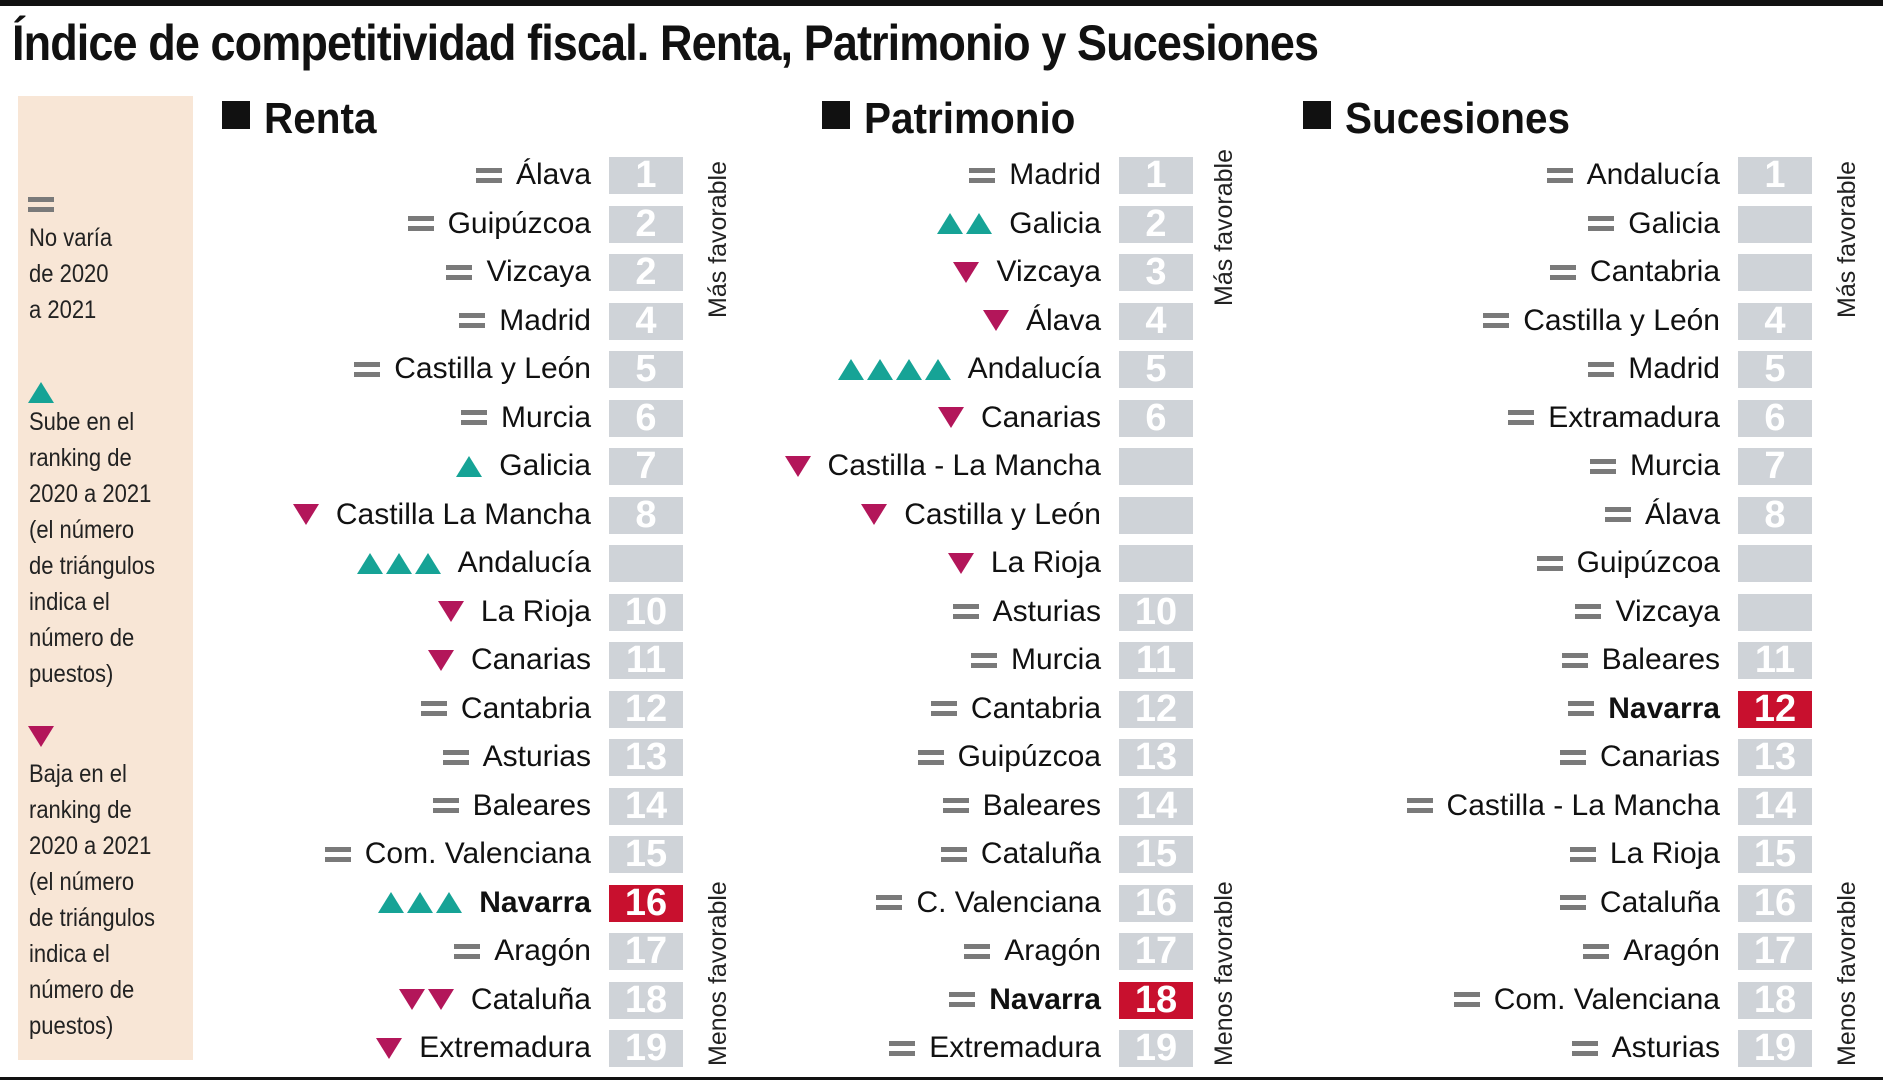  Describe the element at coordinates (718, 239) in the screenshot. I see `top-axis-label: Más favorable` at that location.